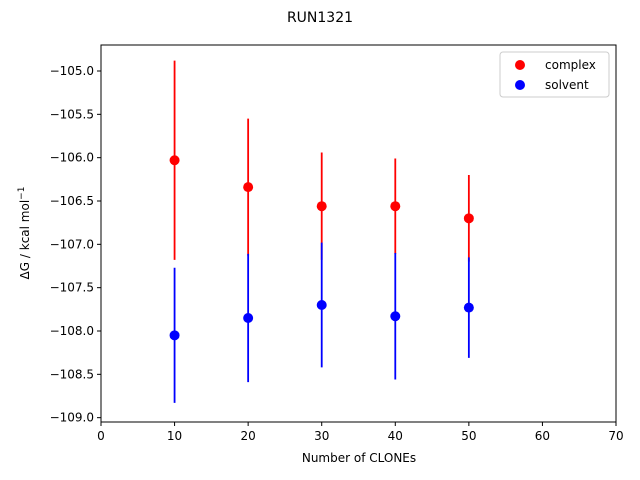 The width and height of the screenshot is (640, 480). I want to click on legend-box, so click(554, 74).